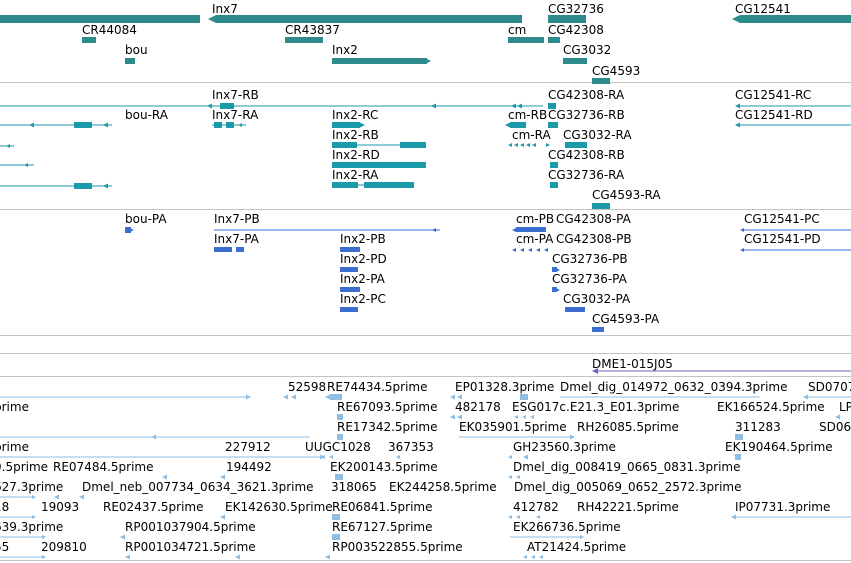 The height and width of the screenshot is (563, 851). What do you see at coordinates (384, 467) in the screenshot?
I see `feature-label: EK200143.5prime` at bounding box center [384, 467].